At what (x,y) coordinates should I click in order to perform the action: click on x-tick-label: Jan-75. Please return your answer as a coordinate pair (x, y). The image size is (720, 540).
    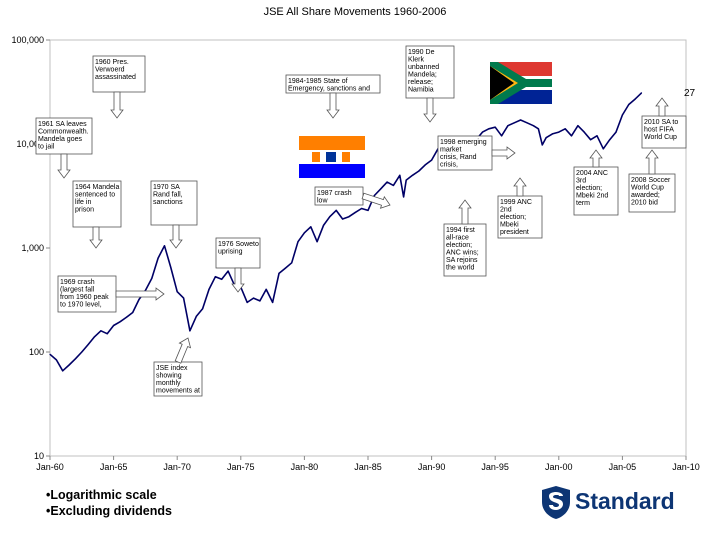
    Looking at the image, I should click on (241, 467).